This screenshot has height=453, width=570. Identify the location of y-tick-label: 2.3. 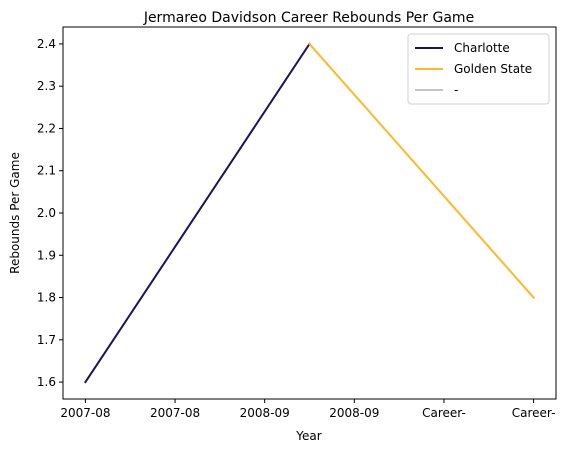
(46, 86).